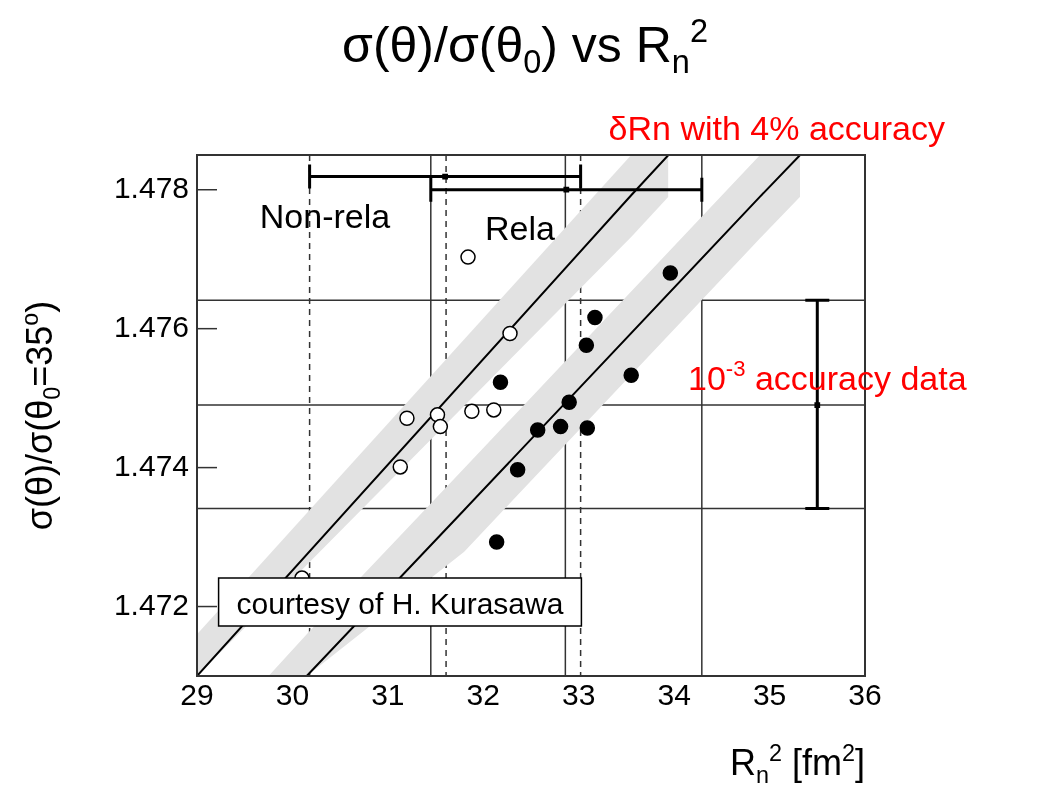 This screenshot has width=1051, height=799. I want to click on x-tick-label: 31, so click(388, 695).